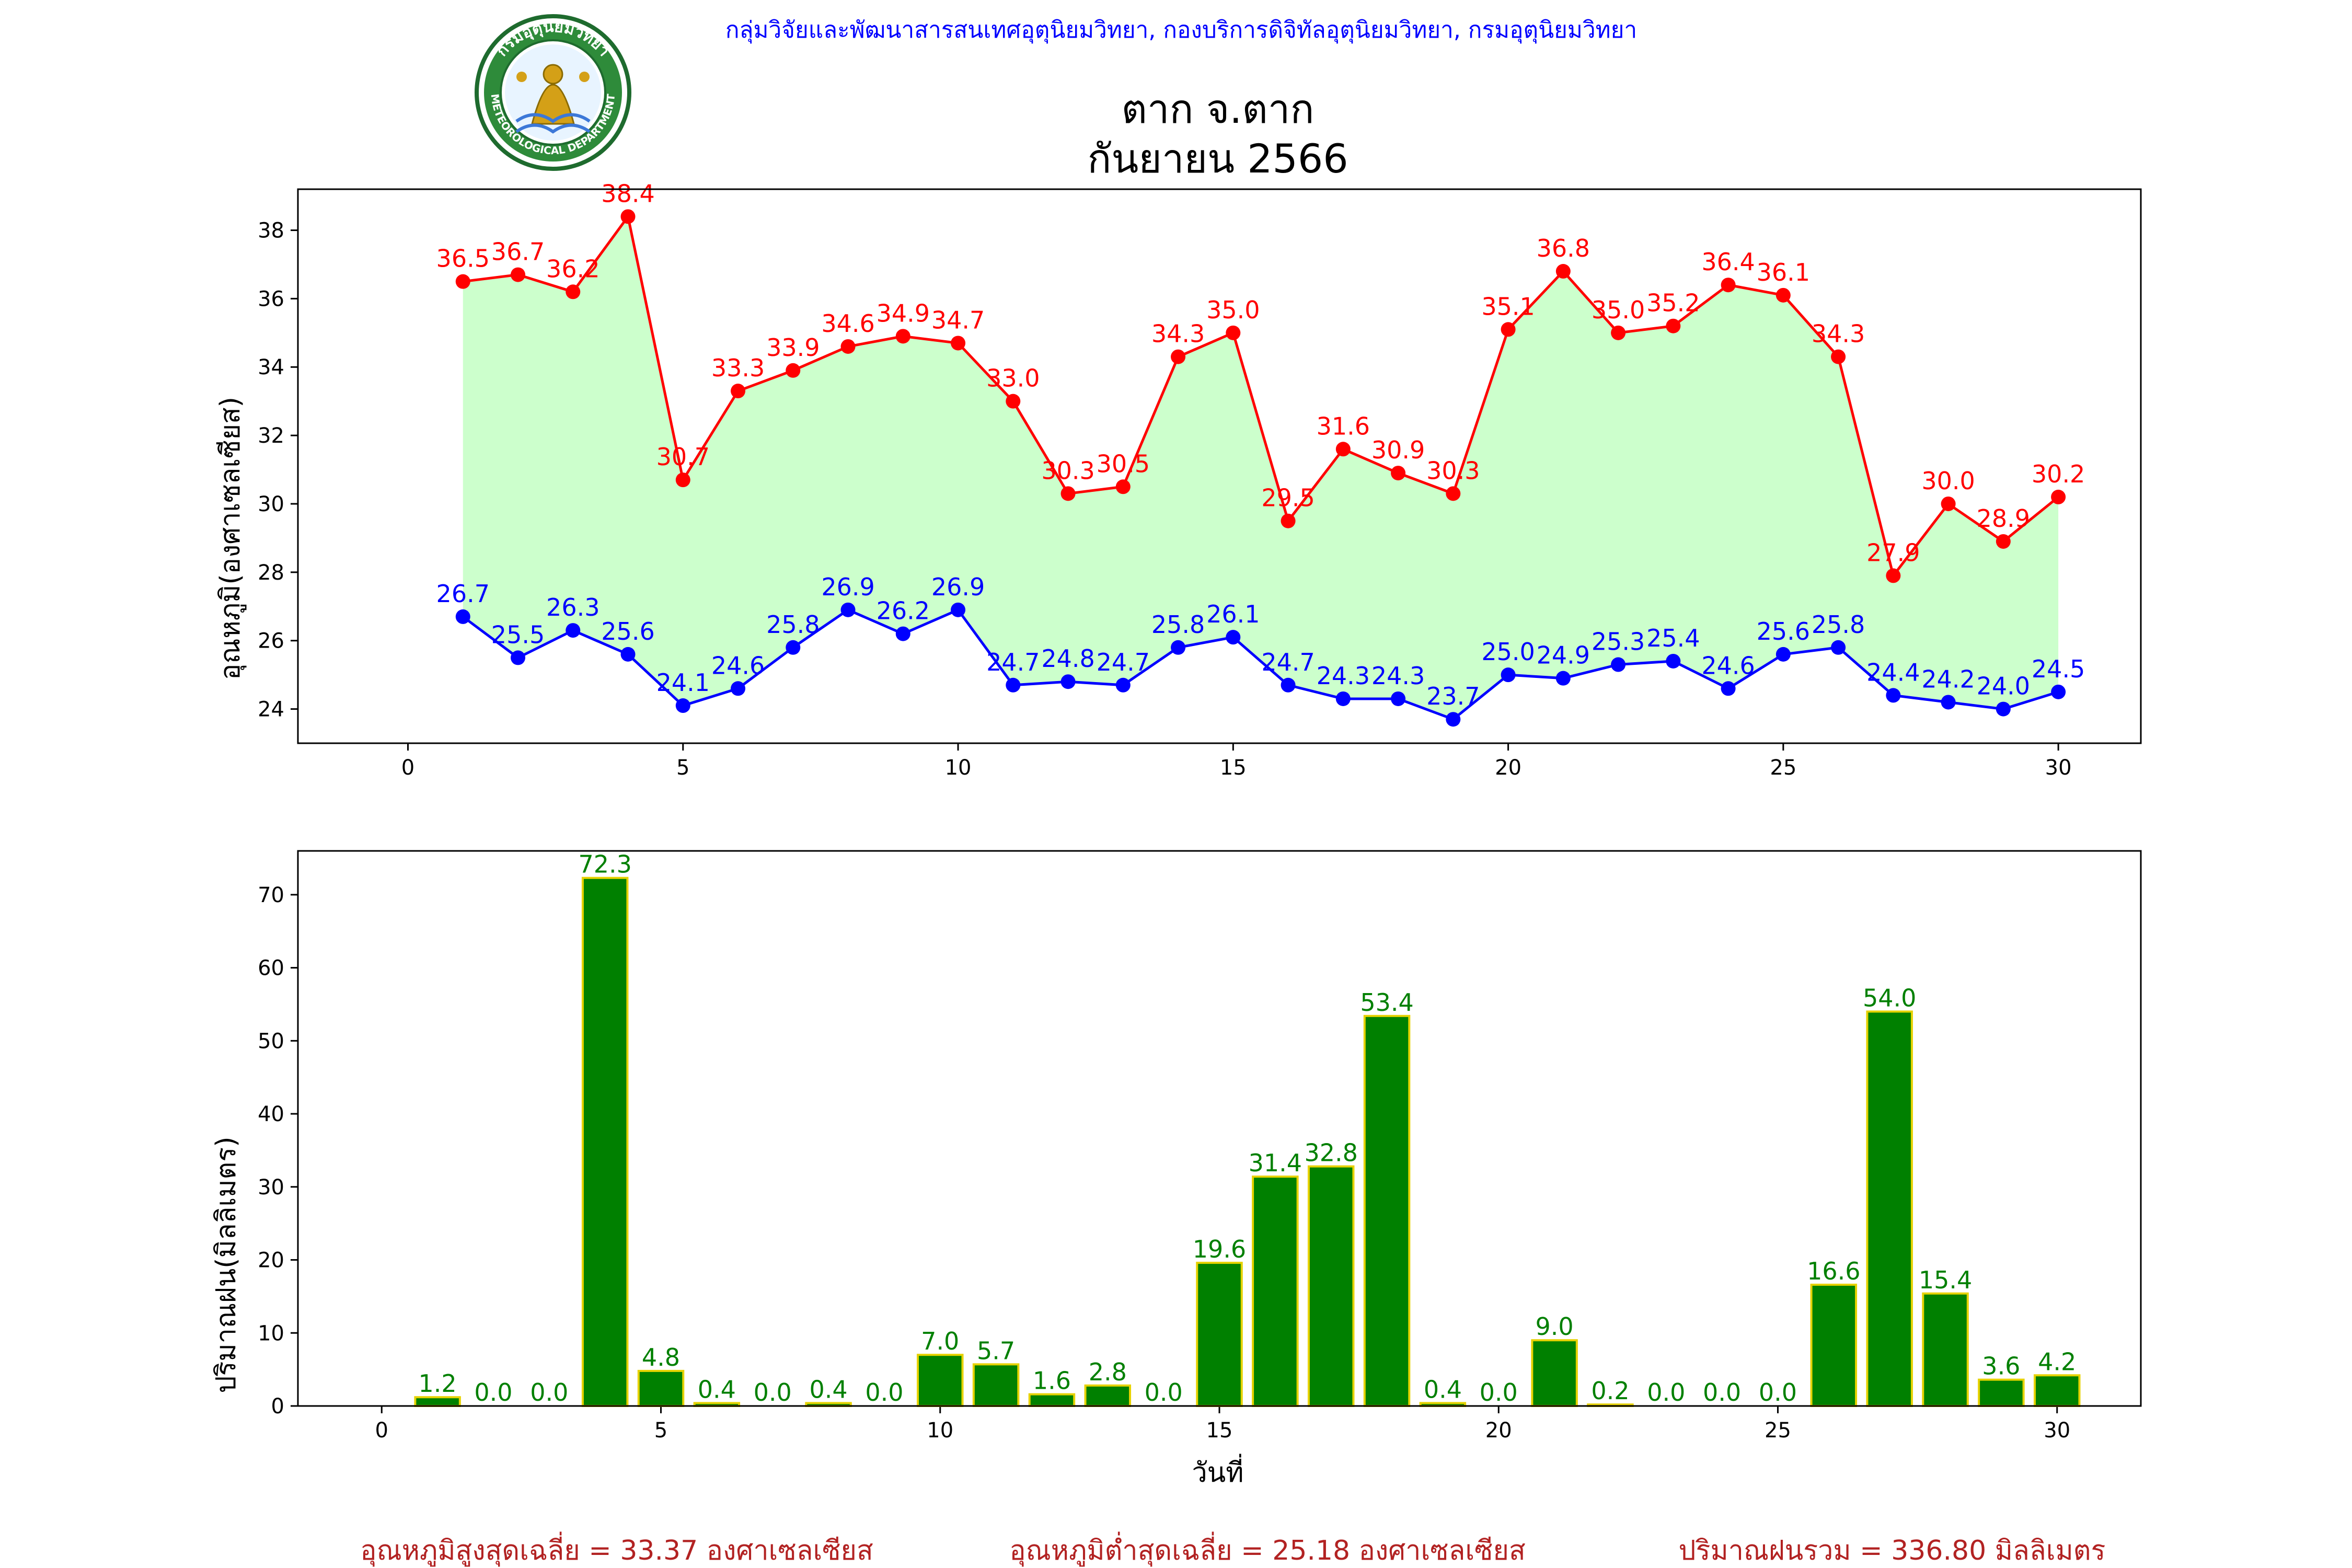  Describe the element at coordinates (683, 682) in the screenshot. I see `min-temperature-data-label: 24.1` at that location.